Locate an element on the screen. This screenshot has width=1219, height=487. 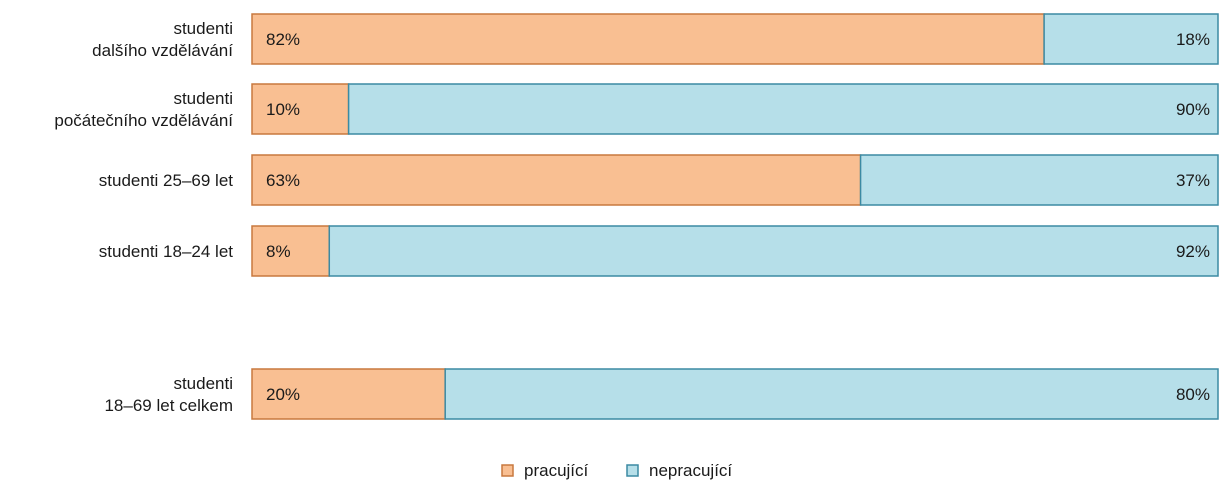
category-label-line: dalšího vzdělávání is located at coordinates (162, 50).